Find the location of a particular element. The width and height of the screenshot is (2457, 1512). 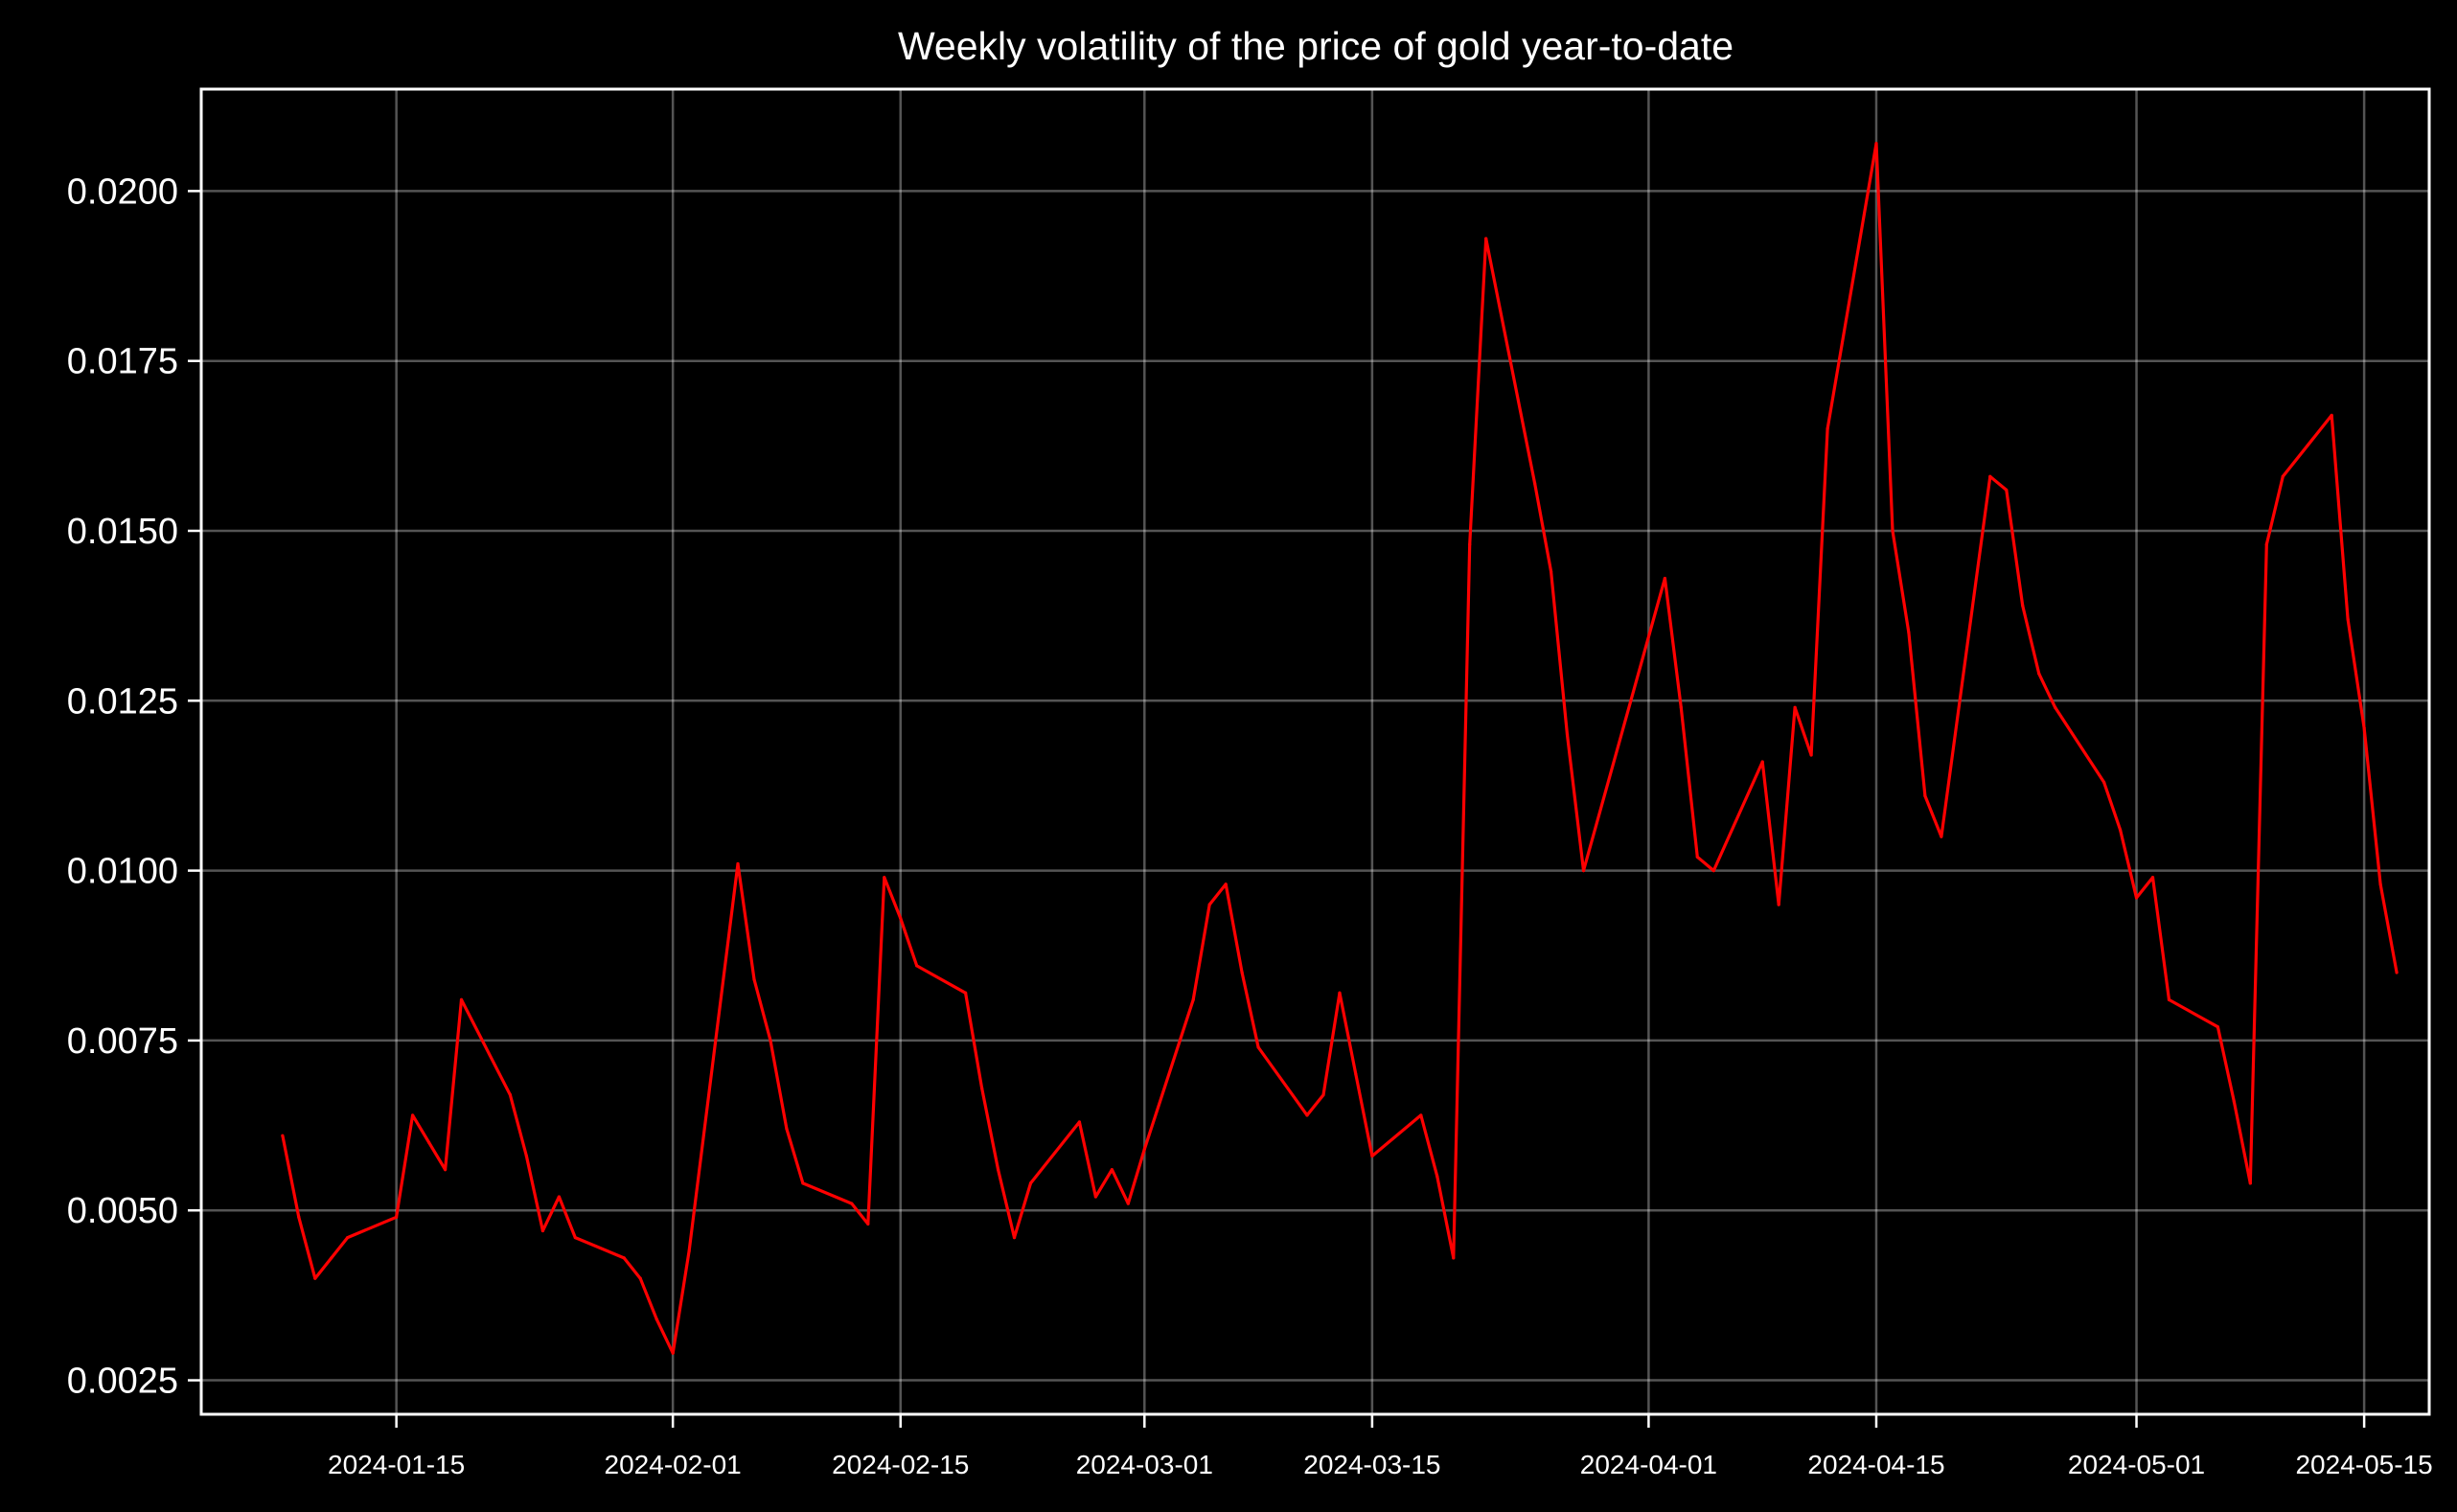

x-tick-label: 2024-03-01 is located at coordinates (1144, 1465).